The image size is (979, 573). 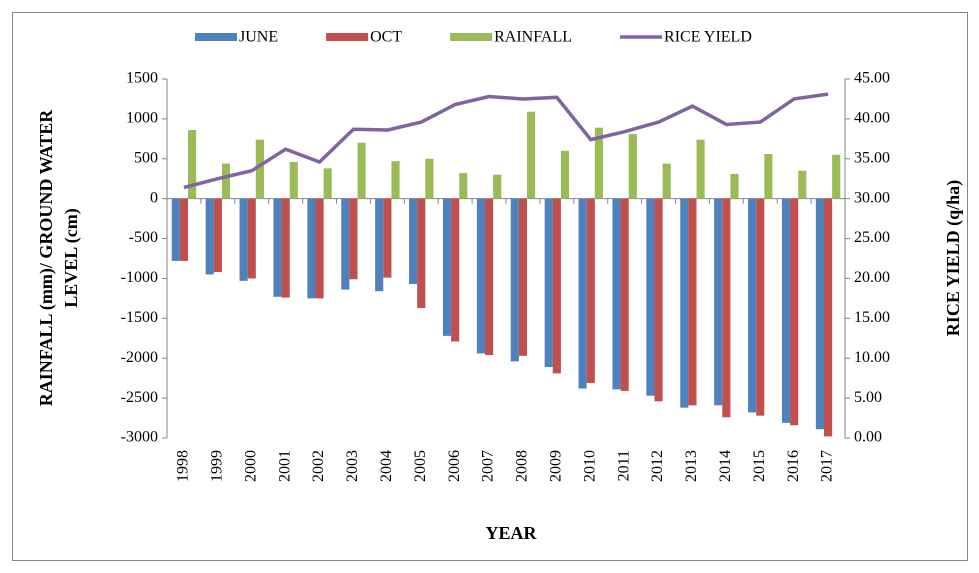 What do you see at coordinates (250, 466) in the screenshot?
I see `x-tick-label: 2000` at bounding box center [250, 466].